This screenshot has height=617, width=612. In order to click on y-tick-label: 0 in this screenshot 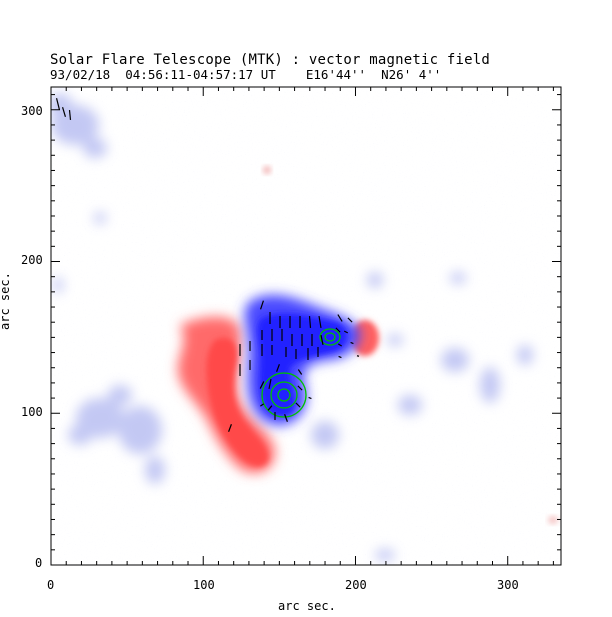, I will do `click(39, 563)`.